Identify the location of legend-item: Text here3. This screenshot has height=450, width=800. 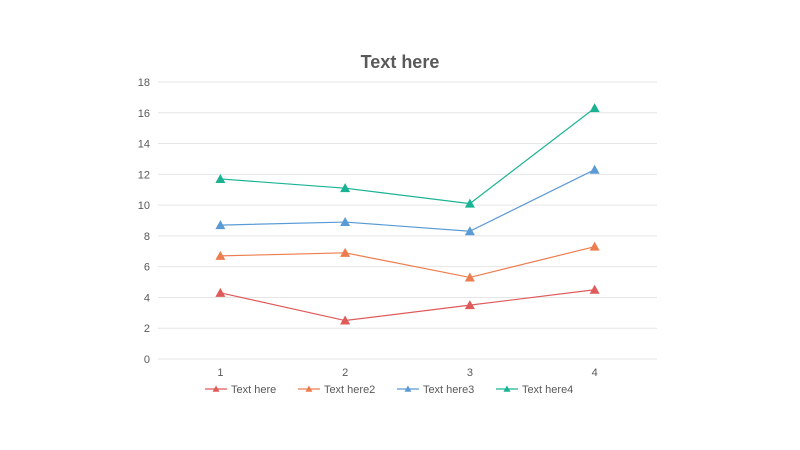
(435, 390).